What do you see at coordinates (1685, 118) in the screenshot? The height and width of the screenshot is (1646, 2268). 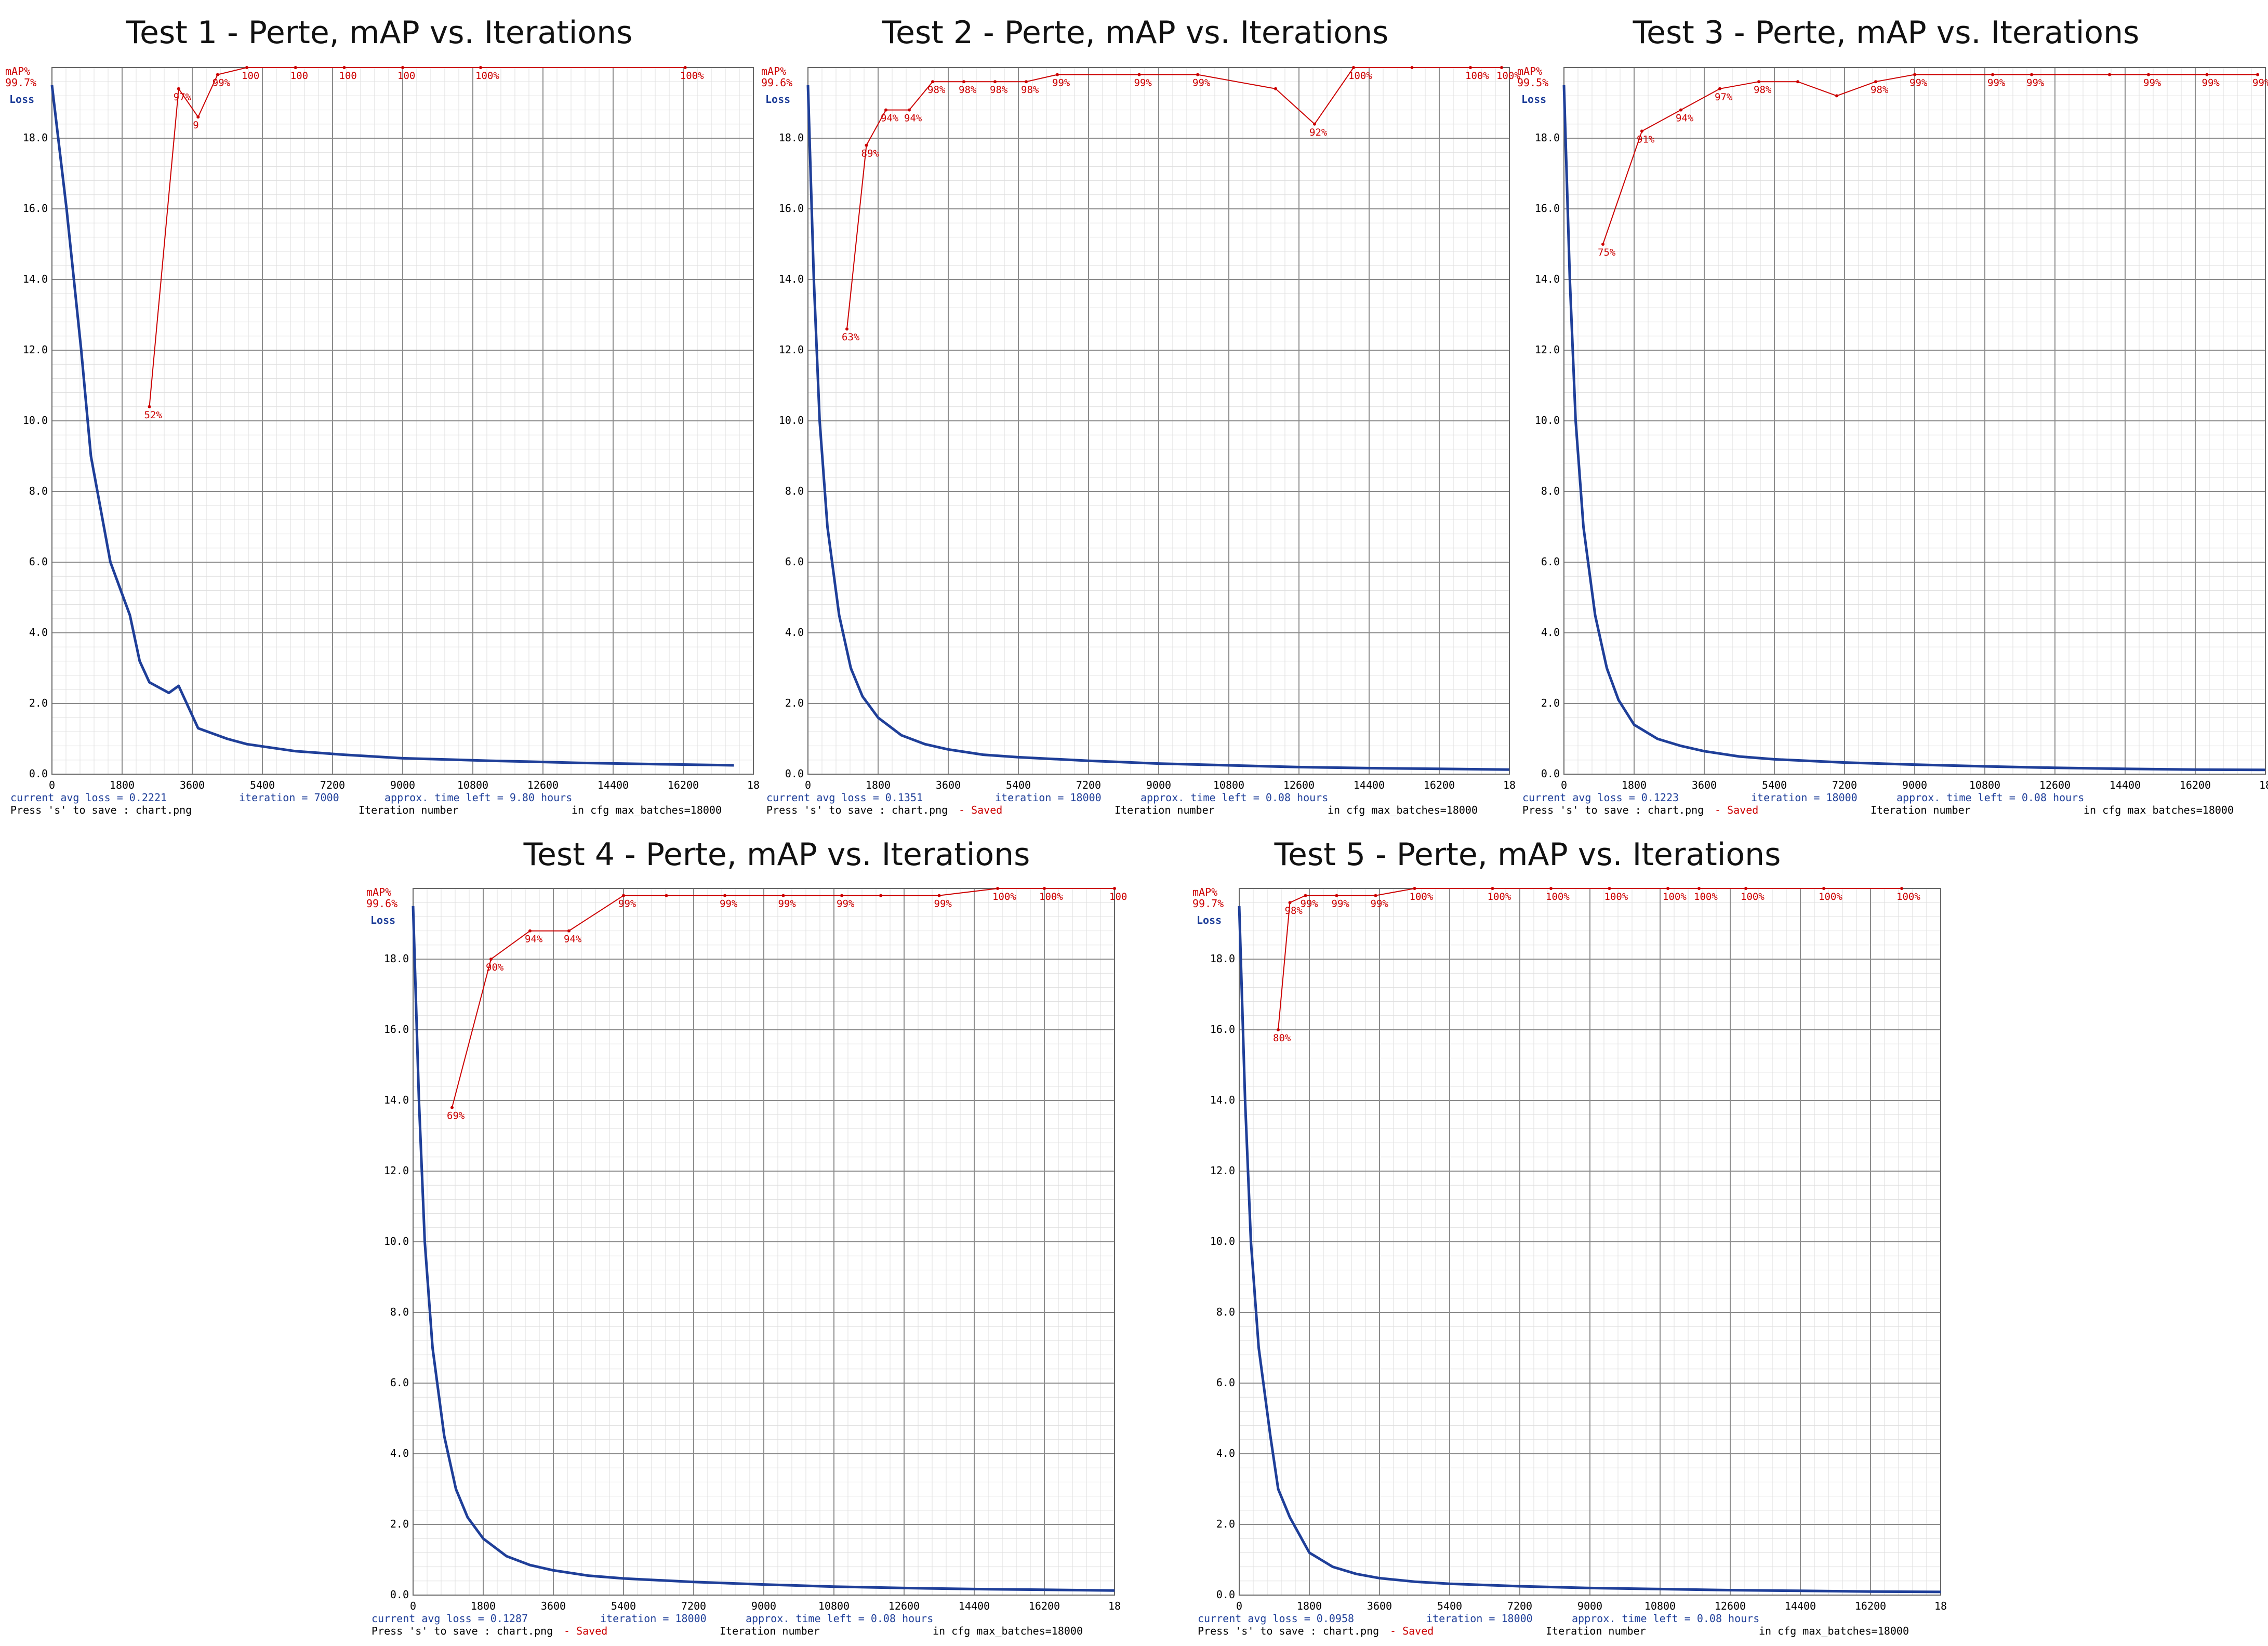 I see `map-data-label: 94%` at bounding box center [1685, 118].